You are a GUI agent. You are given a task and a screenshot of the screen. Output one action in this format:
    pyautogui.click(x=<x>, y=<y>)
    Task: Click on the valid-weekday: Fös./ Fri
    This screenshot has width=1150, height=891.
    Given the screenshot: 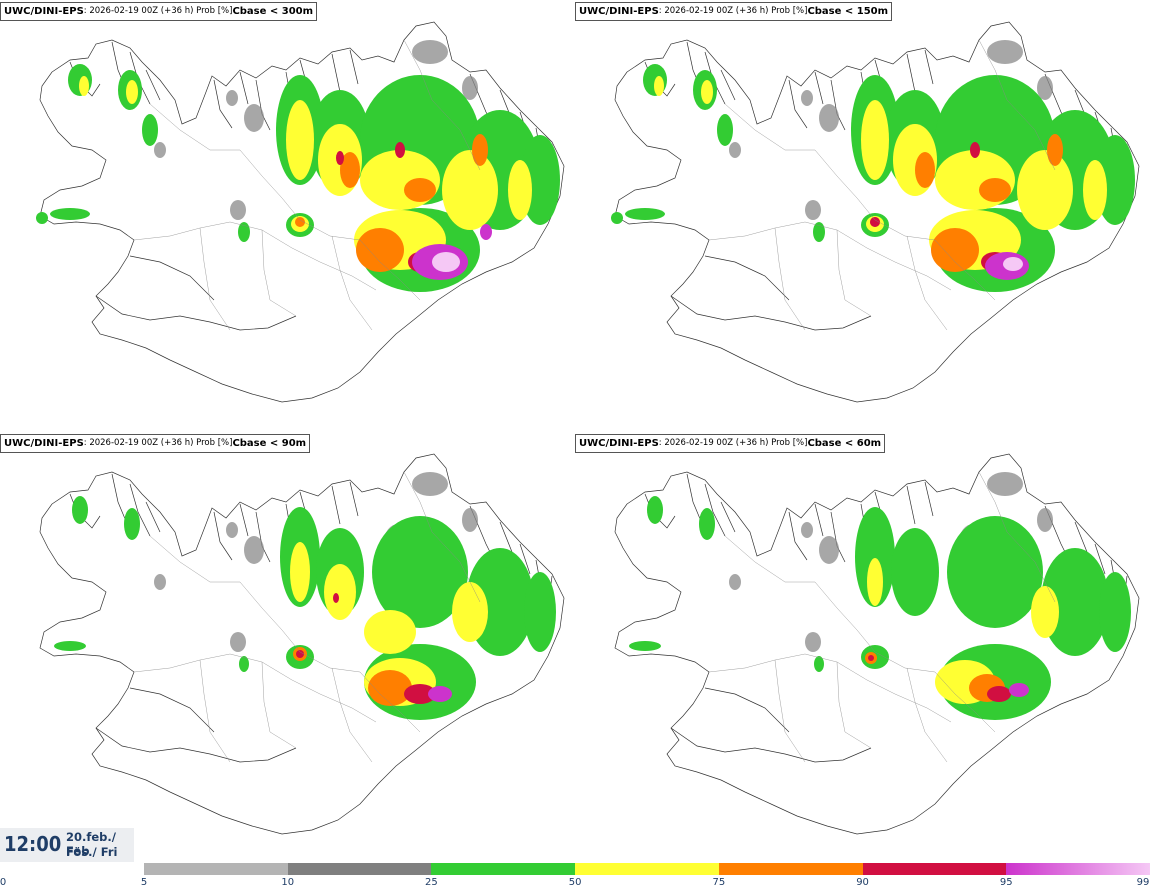 What is the action you would take?
    pyautogui.click(x=92, y=852)
    